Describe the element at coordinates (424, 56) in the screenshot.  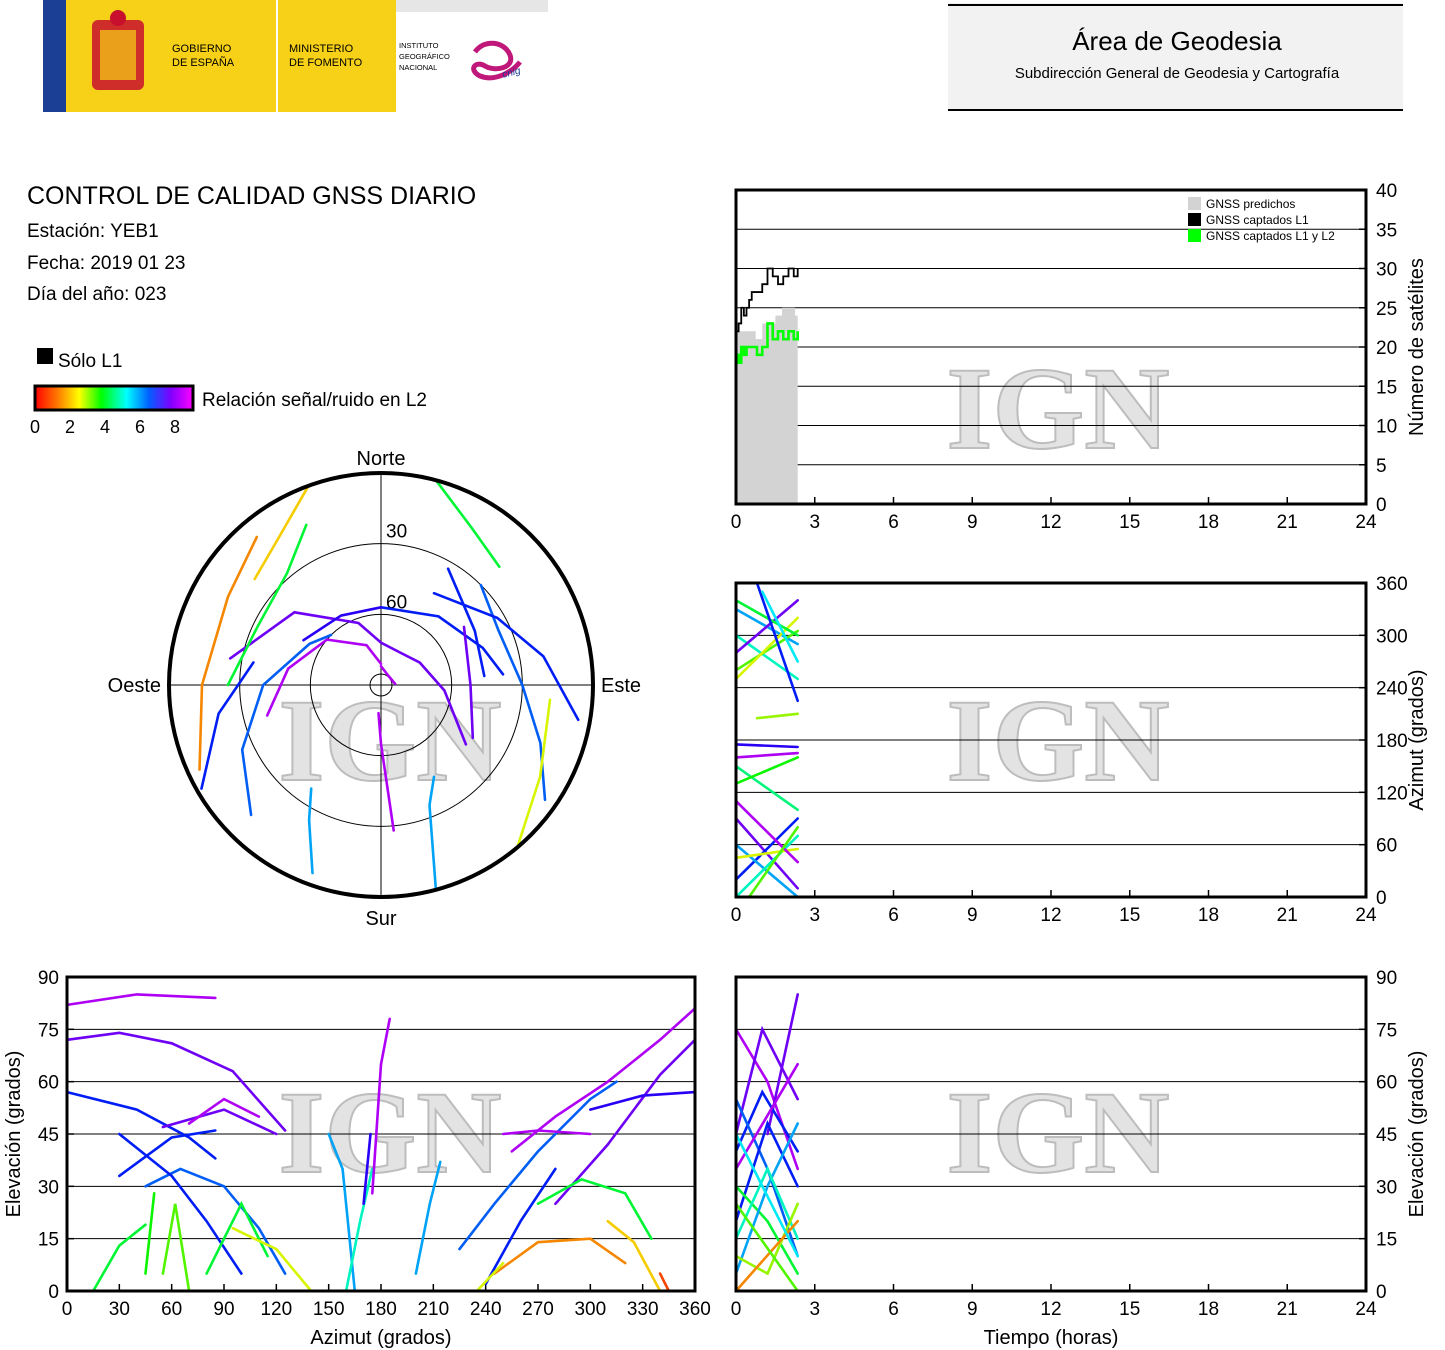
I see `institute-label-2: GEOGRÁFICO` at that location.